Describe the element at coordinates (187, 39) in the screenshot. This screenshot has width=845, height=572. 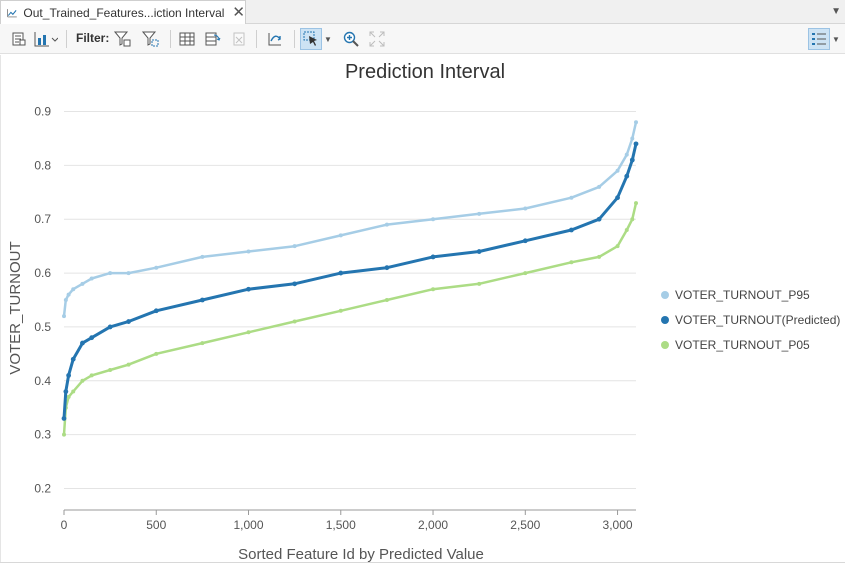
I see `table-icon` at that location.